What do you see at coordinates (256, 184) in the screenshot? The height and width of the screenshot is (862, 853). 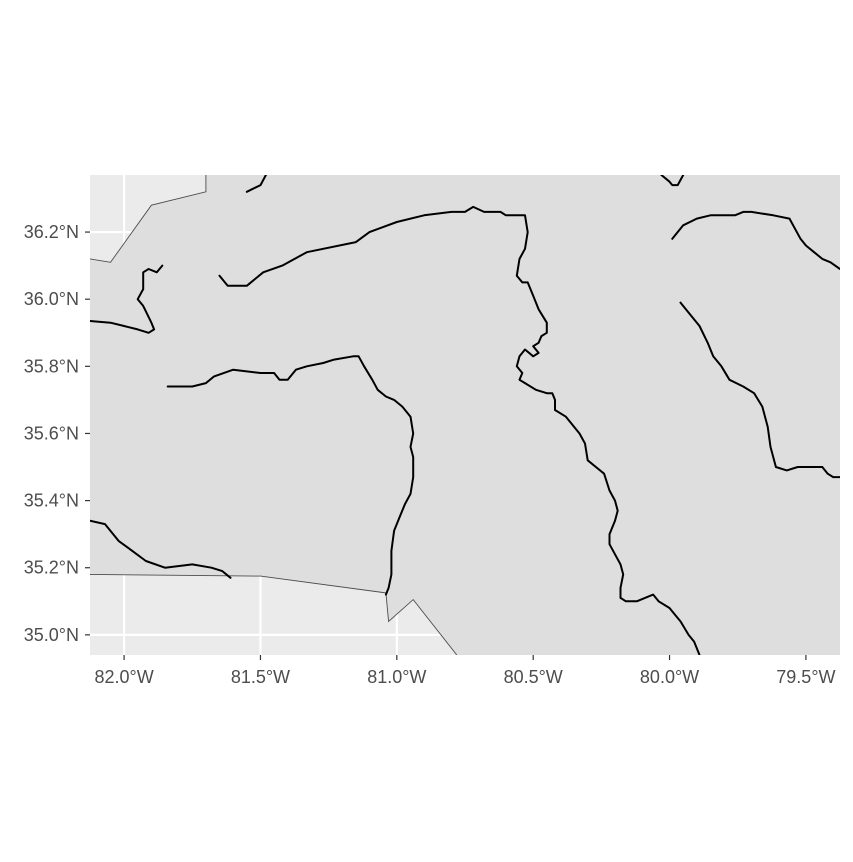 I see `river-northwest-fragment` at bounding box center [256, 184].